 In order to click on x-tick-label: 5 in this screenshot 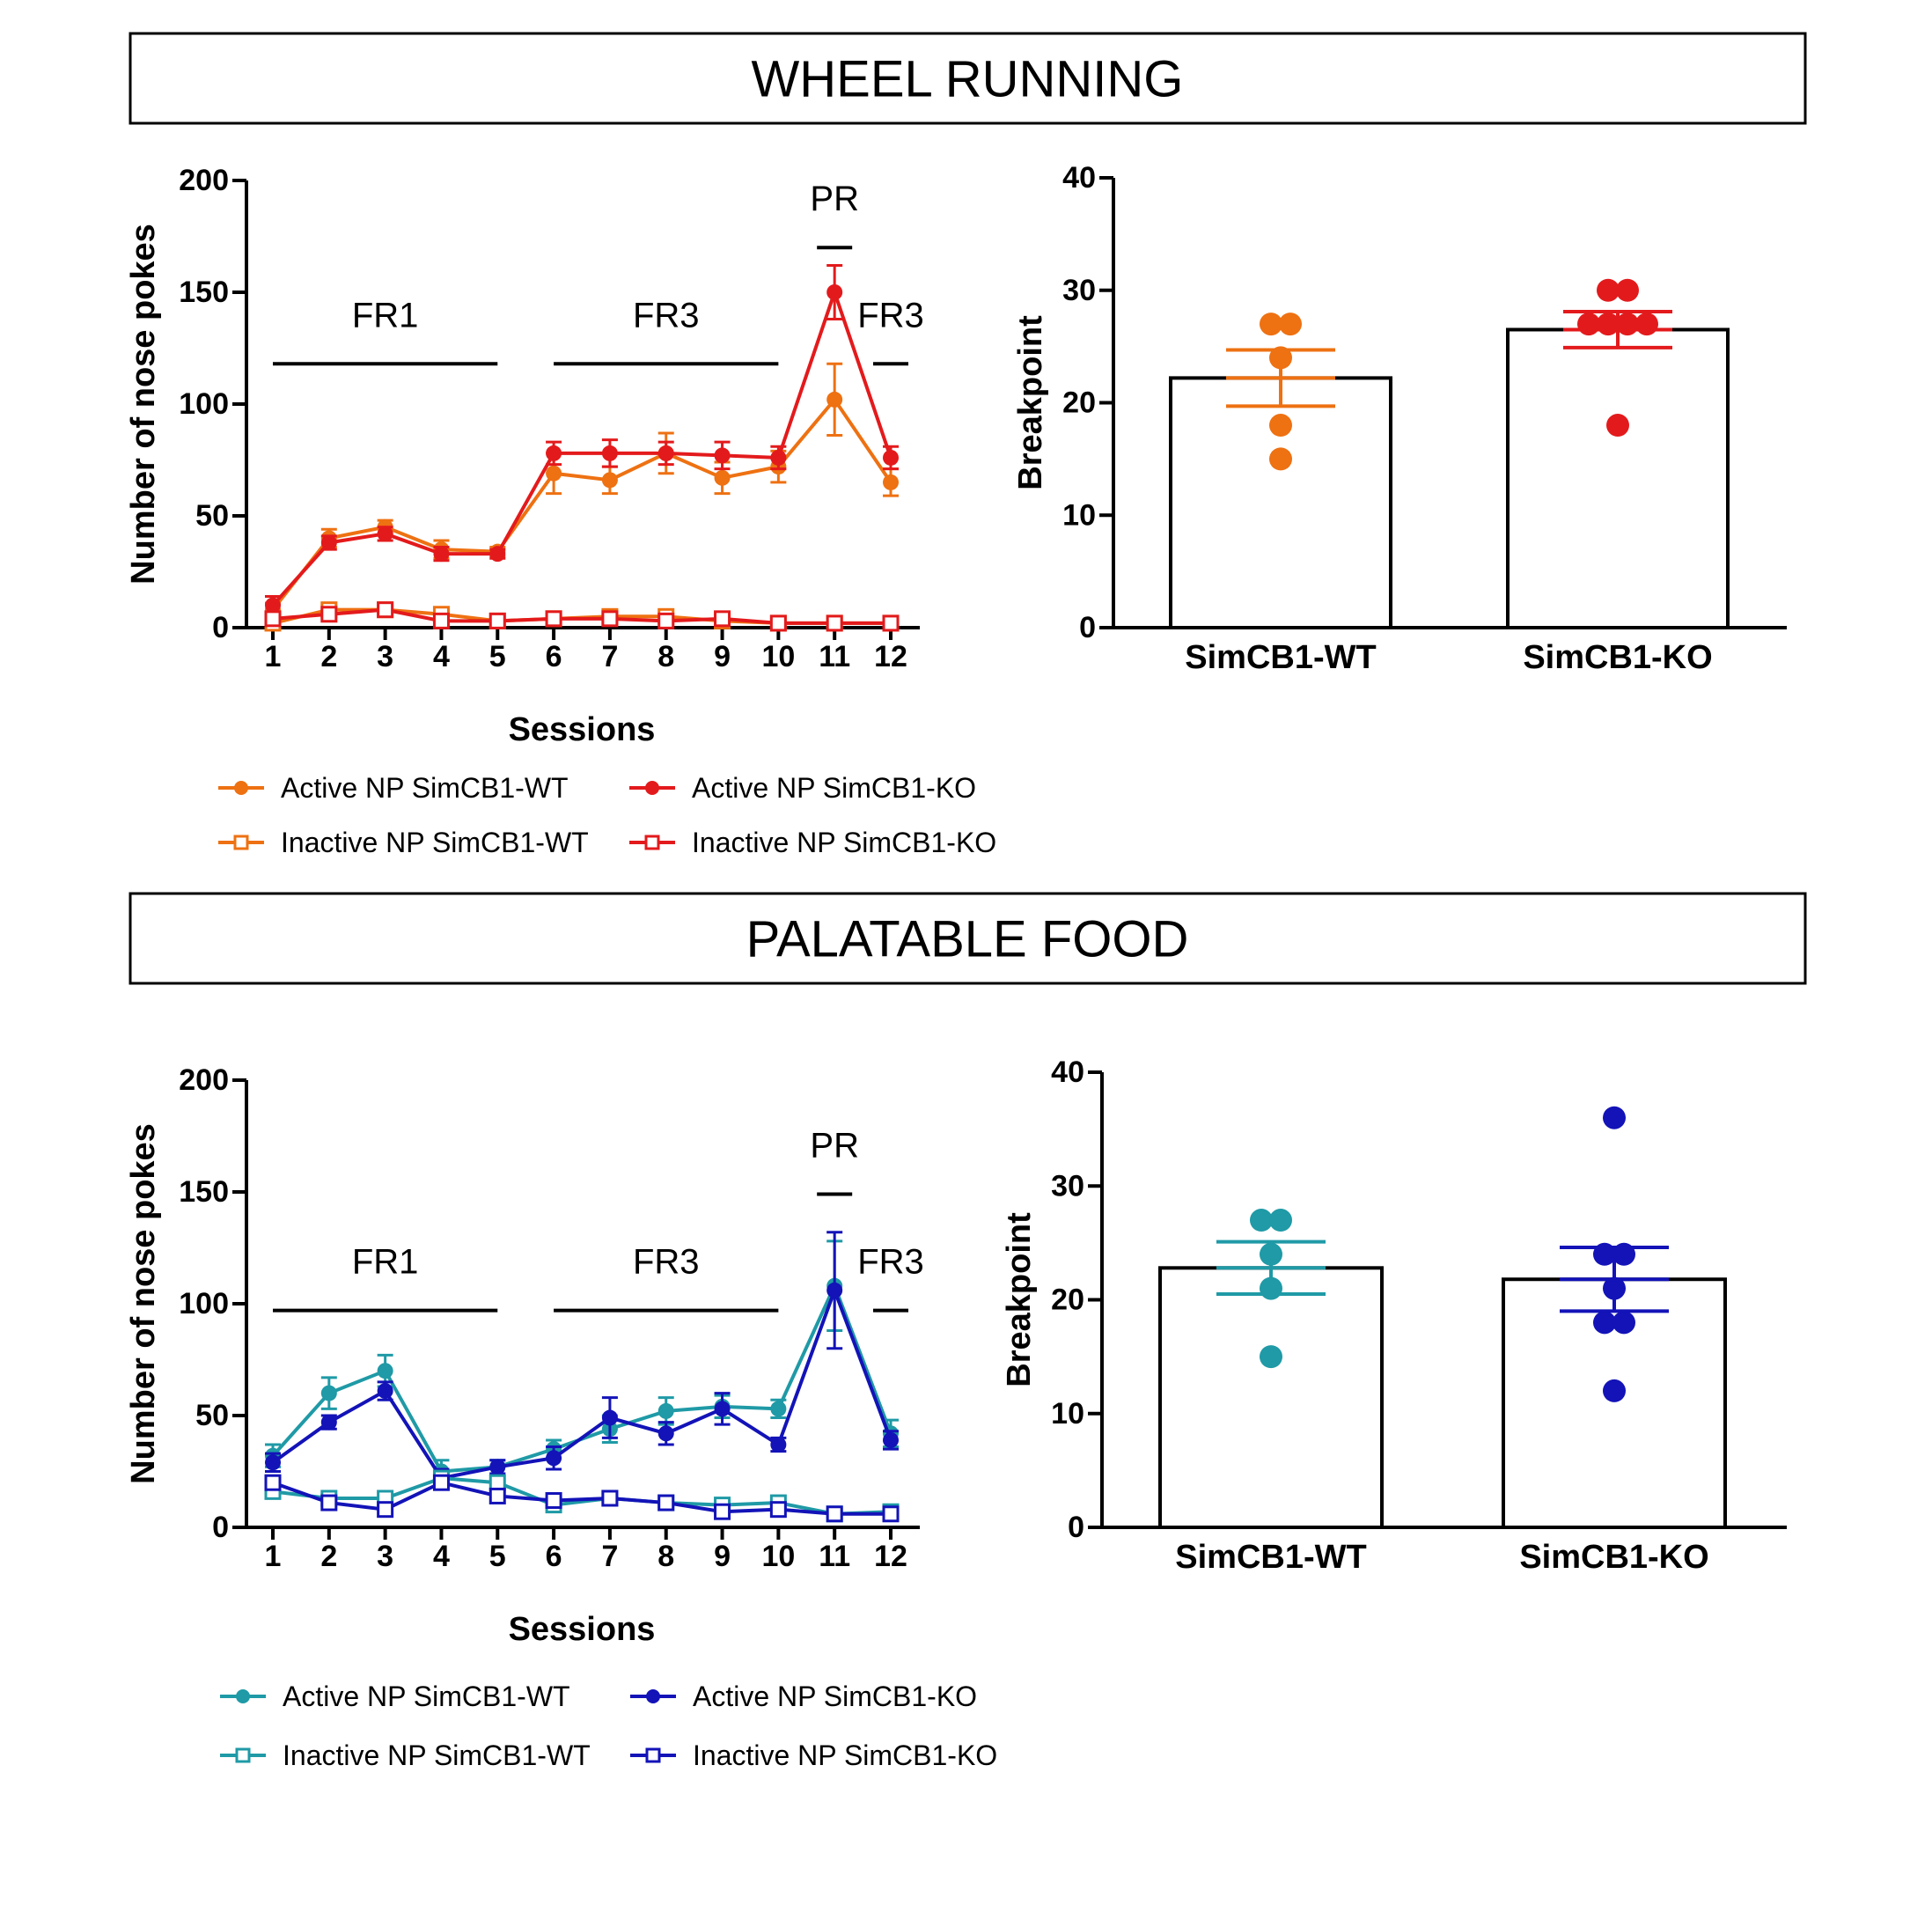, I will do `click(497, 1556)`.